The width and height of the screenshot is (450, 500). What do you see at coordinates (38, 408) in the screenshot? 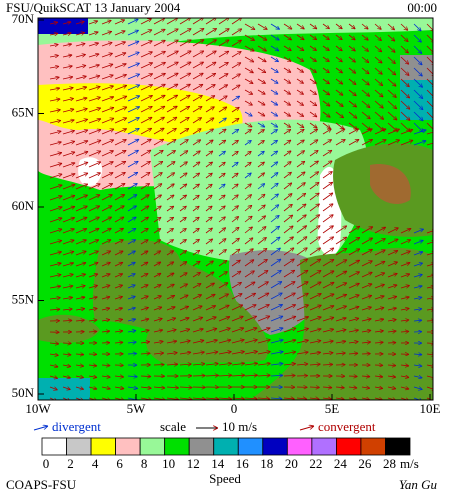
I see `lon-label: 10W` at bounding box center [38, 408].